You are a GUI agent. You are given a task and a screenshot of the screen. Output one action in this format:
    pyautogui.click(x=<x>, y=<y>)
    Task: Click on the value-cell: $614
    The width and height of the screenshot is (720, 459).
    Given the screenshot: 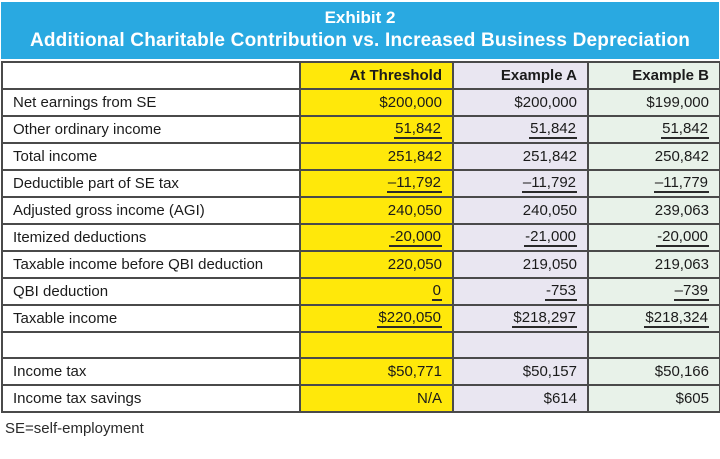 What is the action you would take?
    pyautogui.click(x=520, y=398)
    